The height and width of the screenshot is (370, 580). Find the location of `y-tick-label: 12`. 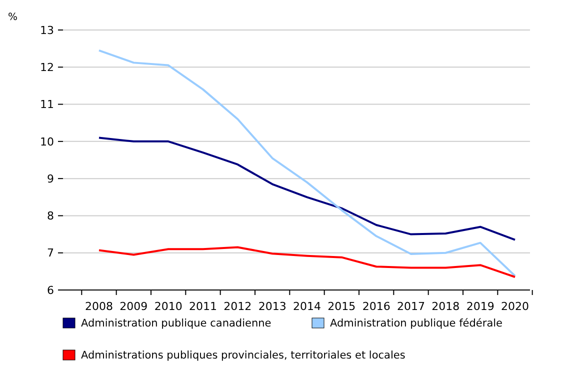

y-tick-label: 12 is located at coordinates (47, 67).